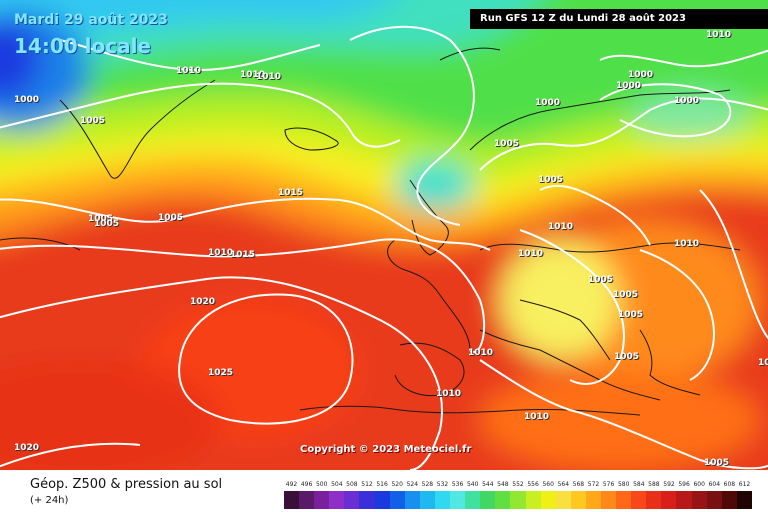  Describe the element at coordinates (412, 484) in the screenshot. I see `colorscale-tick: 524` at that location.